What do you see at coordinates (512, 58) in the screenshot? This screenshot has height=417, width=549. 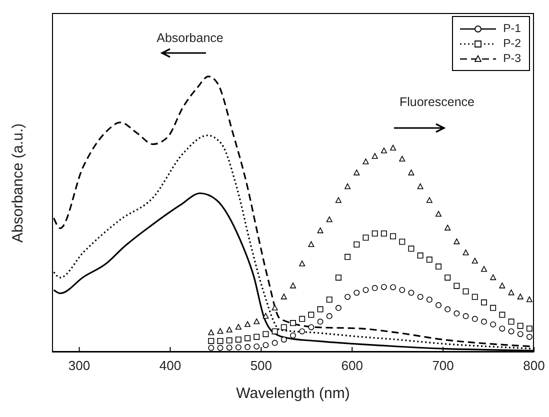 I see `legend-label: P-3` at bounding box center [512, 58].